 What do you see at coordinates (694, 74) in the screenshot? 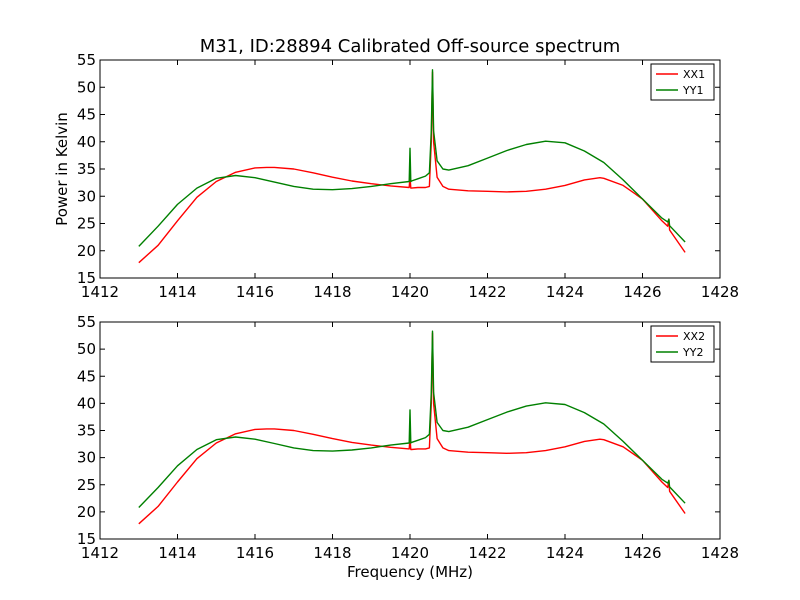
I see `legend-label-xx1: XX1` at bounding box center [694, 74].